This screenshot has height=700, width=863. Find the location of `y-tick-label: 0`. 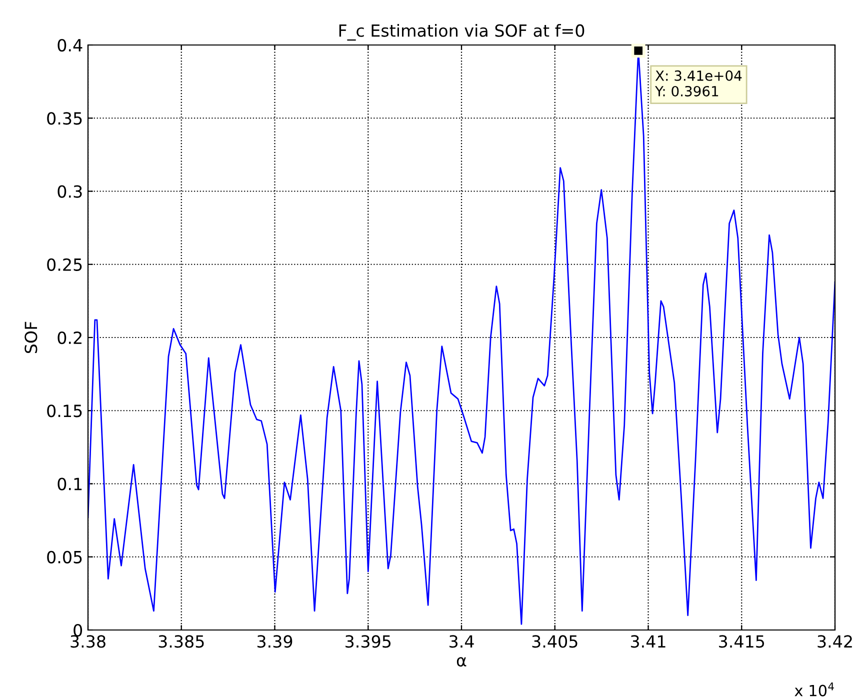

y-tick-label: 0 is located at coordinates (78, 630).